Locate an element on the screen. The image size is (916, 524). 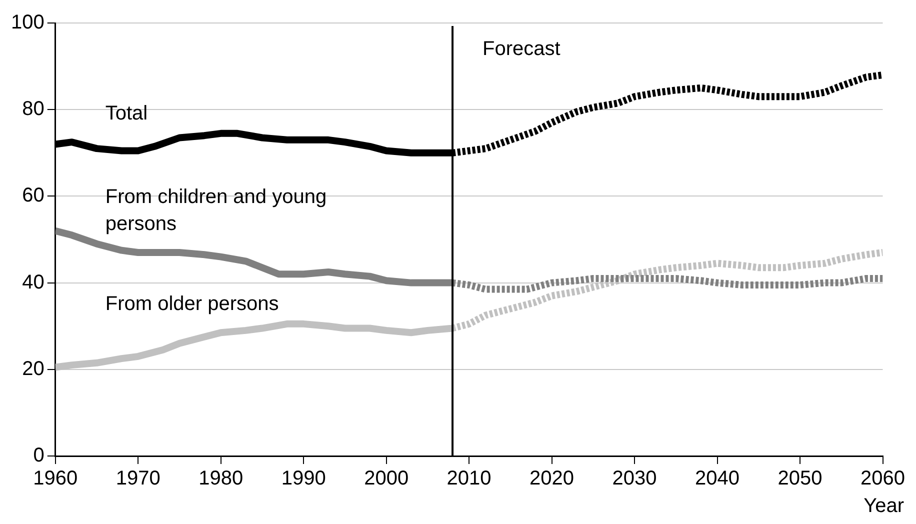
ref-line-label: Forecast is located at coordinates (521, 49).